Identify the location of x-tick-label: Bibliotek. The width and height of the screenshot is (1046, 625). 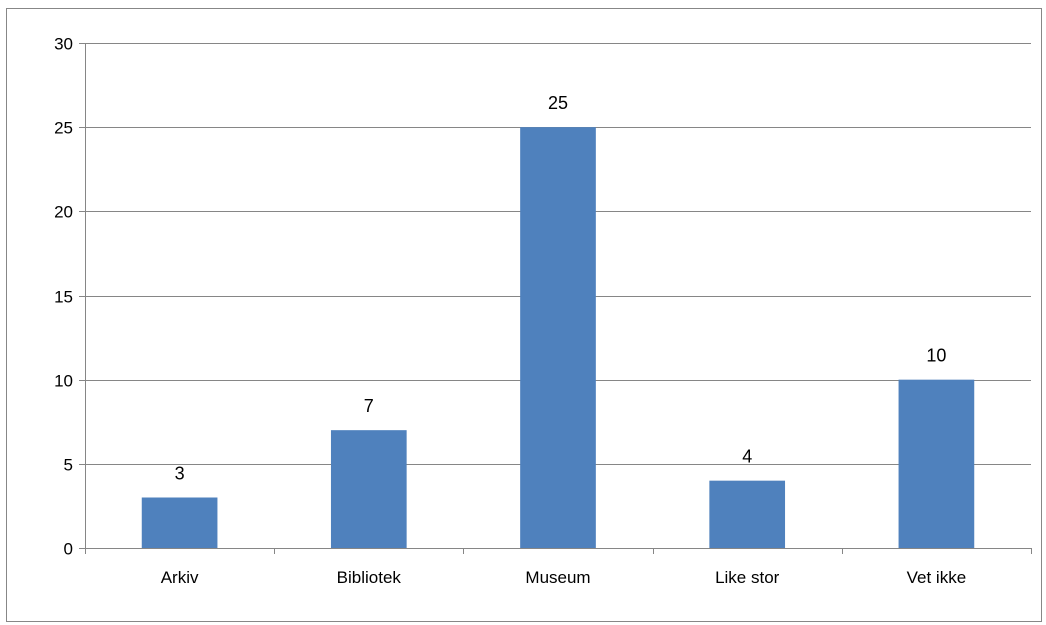
(369, 577).